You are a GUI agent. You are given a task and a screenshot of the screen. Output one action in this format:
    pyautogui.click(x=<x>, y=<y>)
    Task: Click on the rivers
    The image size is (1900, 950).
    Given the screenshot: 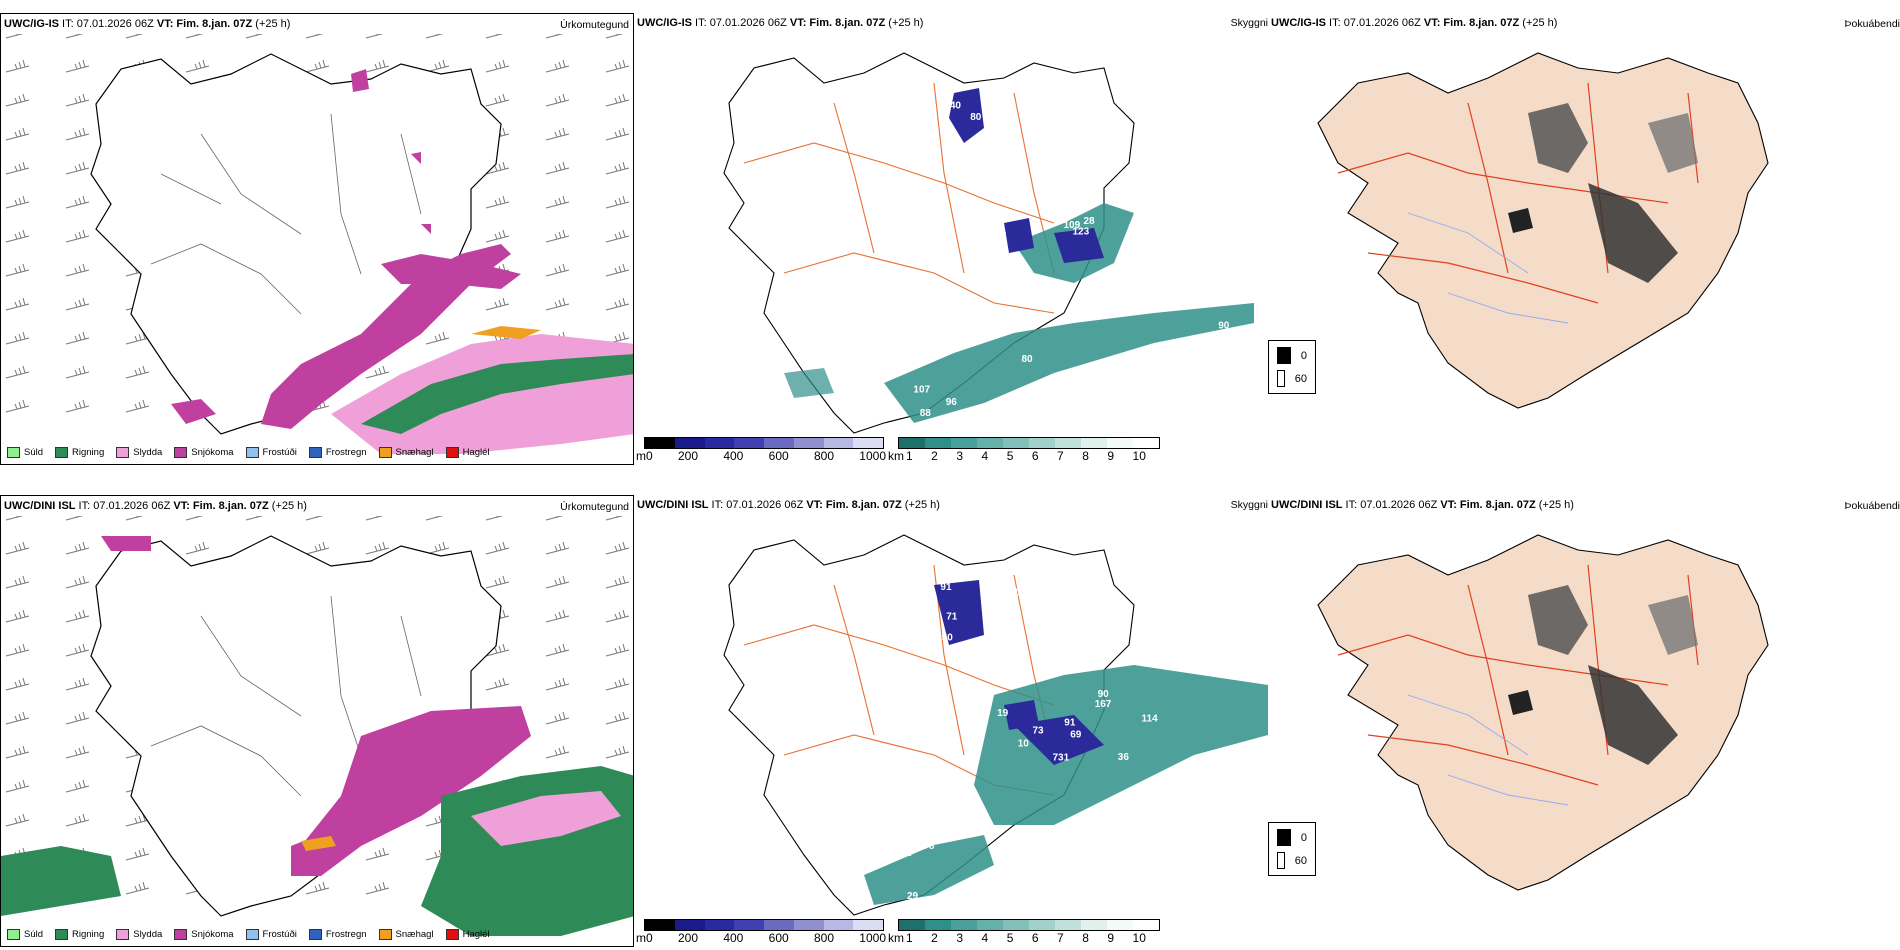 What is the action you would take?
    pyautogui.click(x=1488, y=268)
    